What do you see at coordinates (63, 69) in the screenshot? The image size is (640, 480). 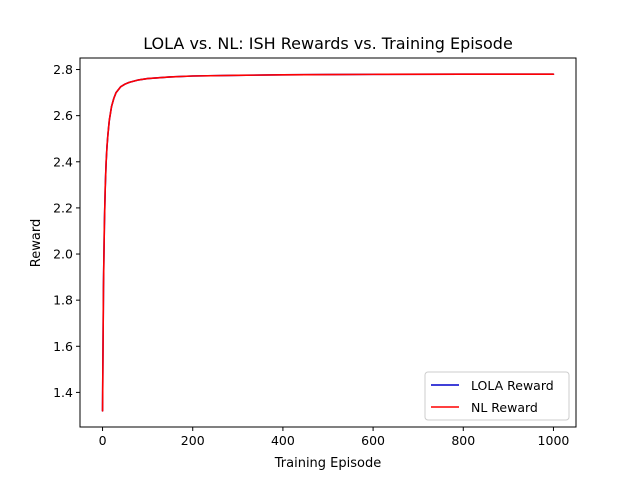 I see `y-tick-label: 2.8` at bounding box center [63, 69].